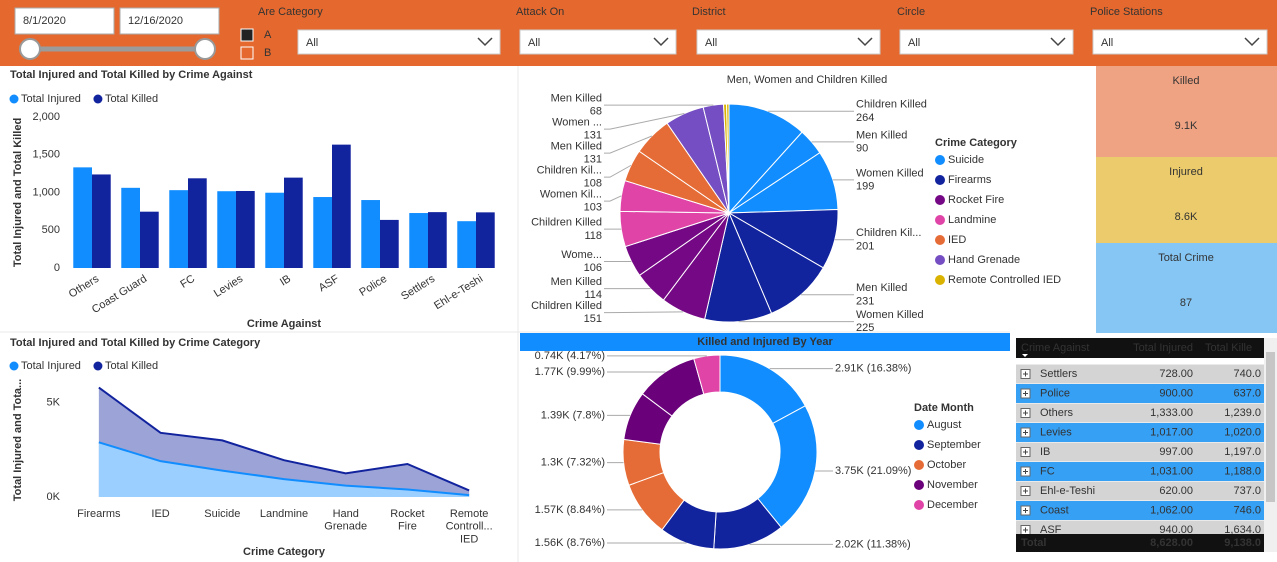 The width and height of the screenshot is (1277, 562). What do you see at coordinates (881, 294) in the screenshot?
I see `data-label: Men Killed 231` at bounding box center [881, 294].